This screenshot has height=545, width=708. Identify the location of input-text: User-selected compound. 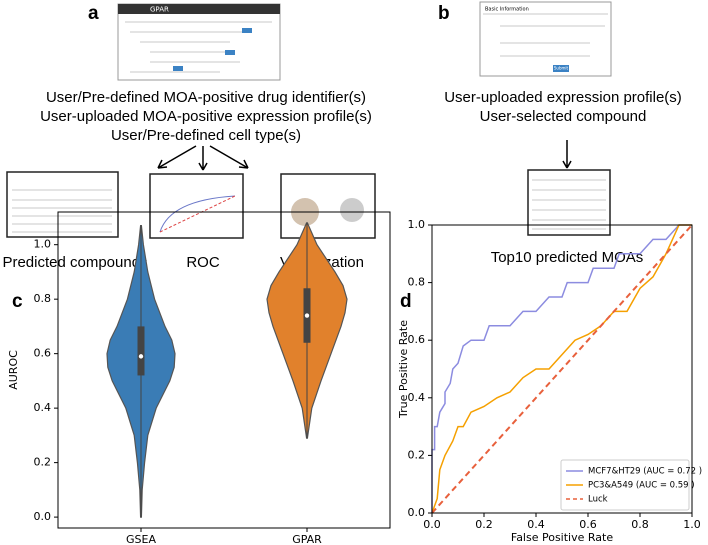
(563, 116).